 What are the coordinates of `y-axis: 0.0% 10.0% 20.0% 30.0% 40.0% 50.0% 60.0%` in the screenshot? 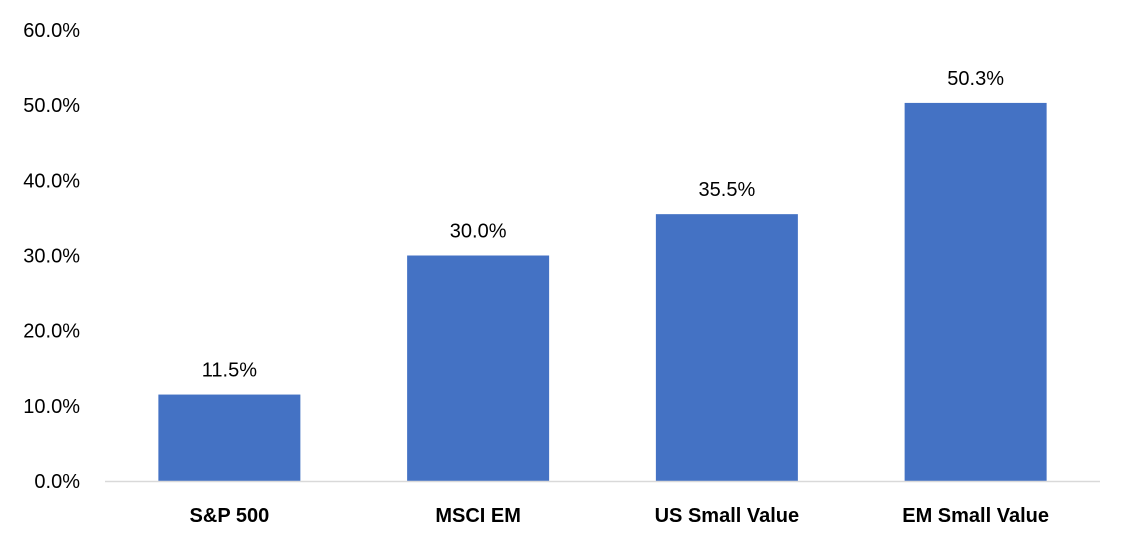 It's located at (51, 256).